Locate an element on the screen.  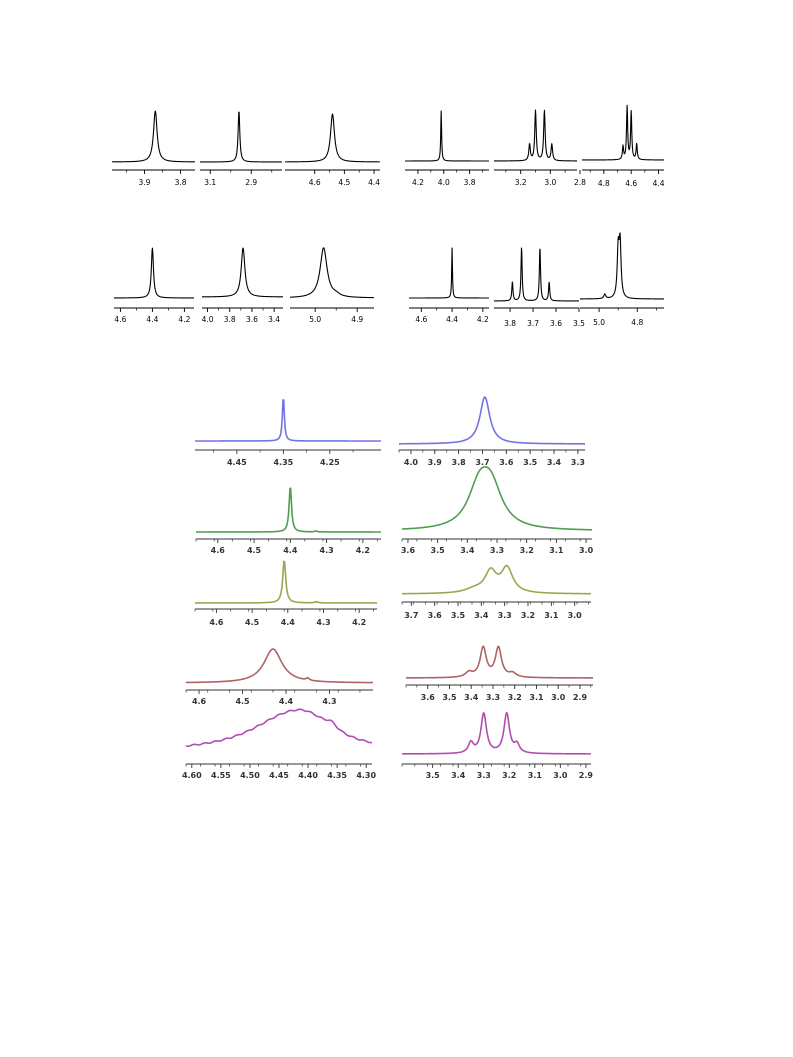
tick-label: 4.25 is located at coordinates (330, 462).